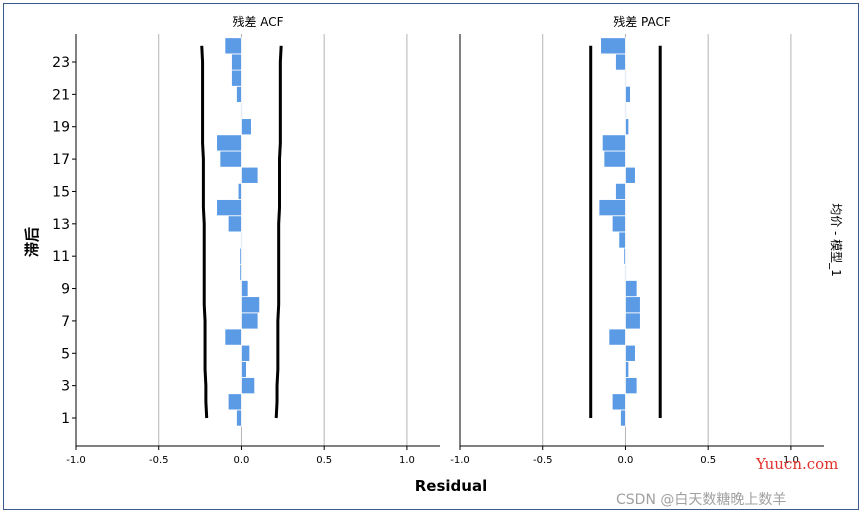  Describe the element at coordinates (278, 232) in the screenshot. I see `upper-confidence-limit` at that location.